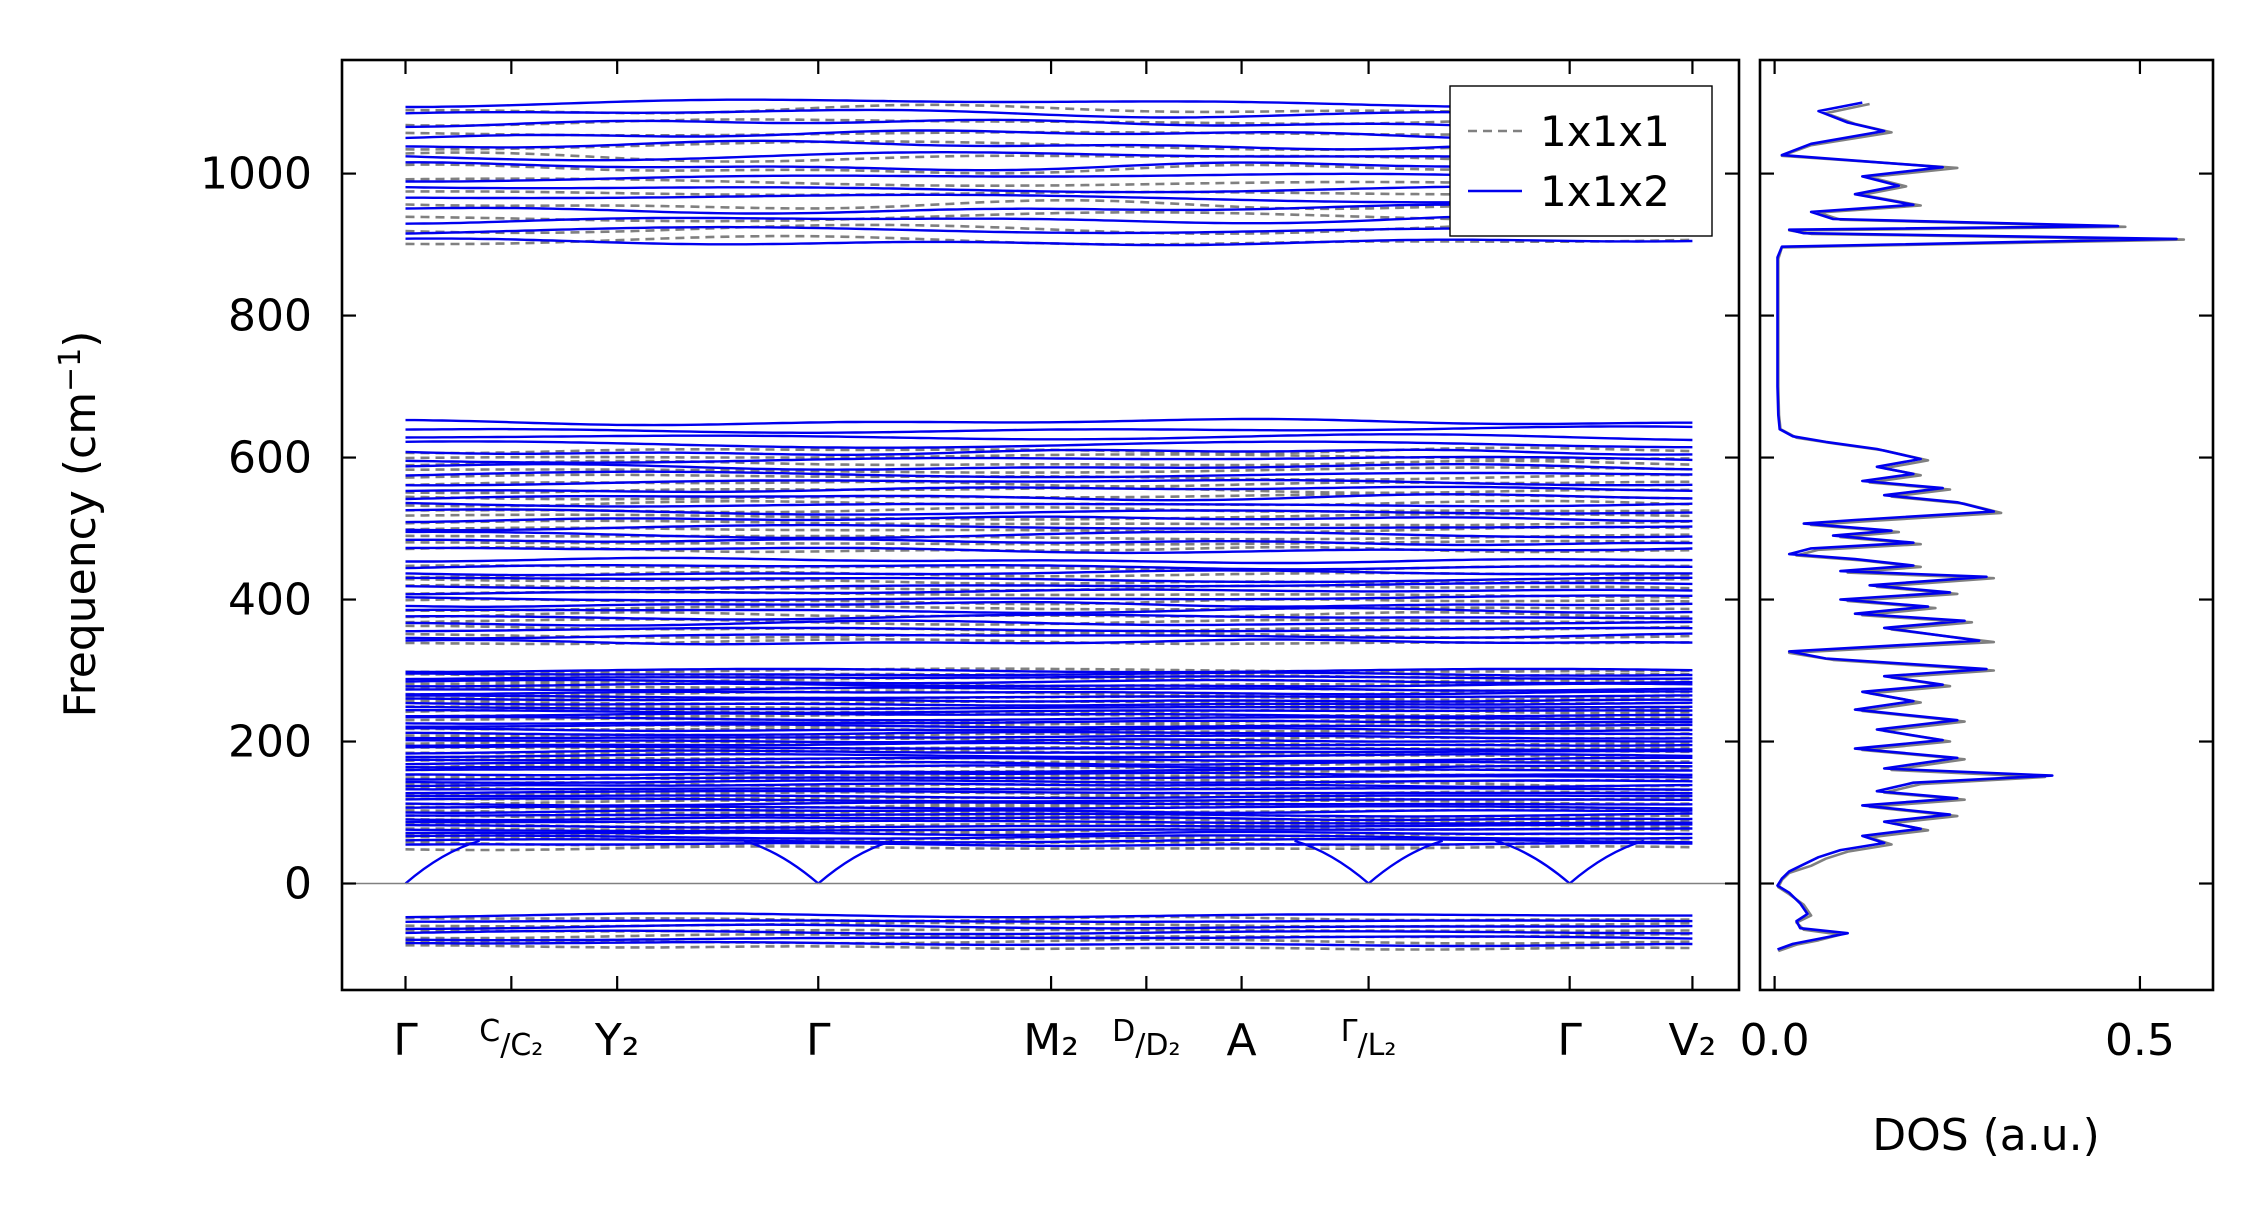  I want to click on y-axis-label-superscript: −1, so click(70, 370).